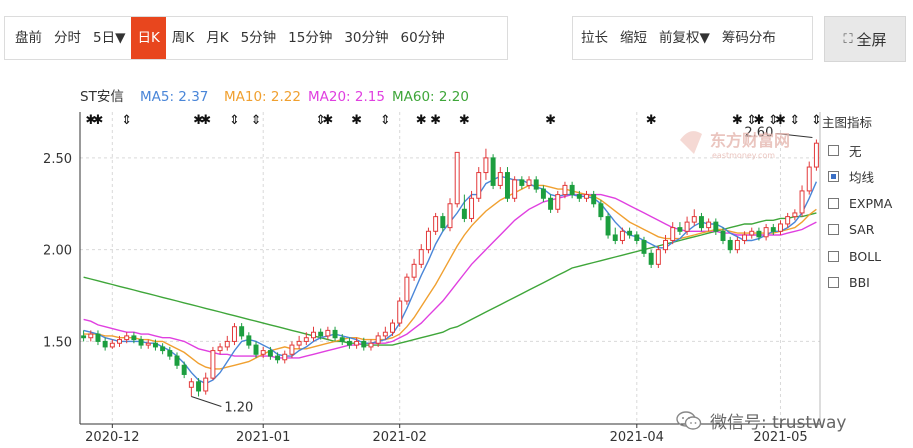 The height and width of the screenshot is (448, 913). What do you see at coordinates (67, 38) in the screenshot?
I see `tab-intraday: 分时` at bounding box center [67, 38].